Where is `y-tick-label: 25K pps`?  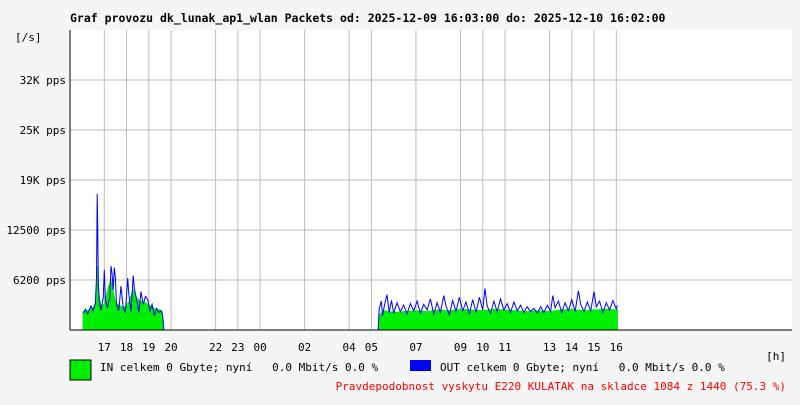 y-tick-label: 25K pps is located at coordinates (43, 130).